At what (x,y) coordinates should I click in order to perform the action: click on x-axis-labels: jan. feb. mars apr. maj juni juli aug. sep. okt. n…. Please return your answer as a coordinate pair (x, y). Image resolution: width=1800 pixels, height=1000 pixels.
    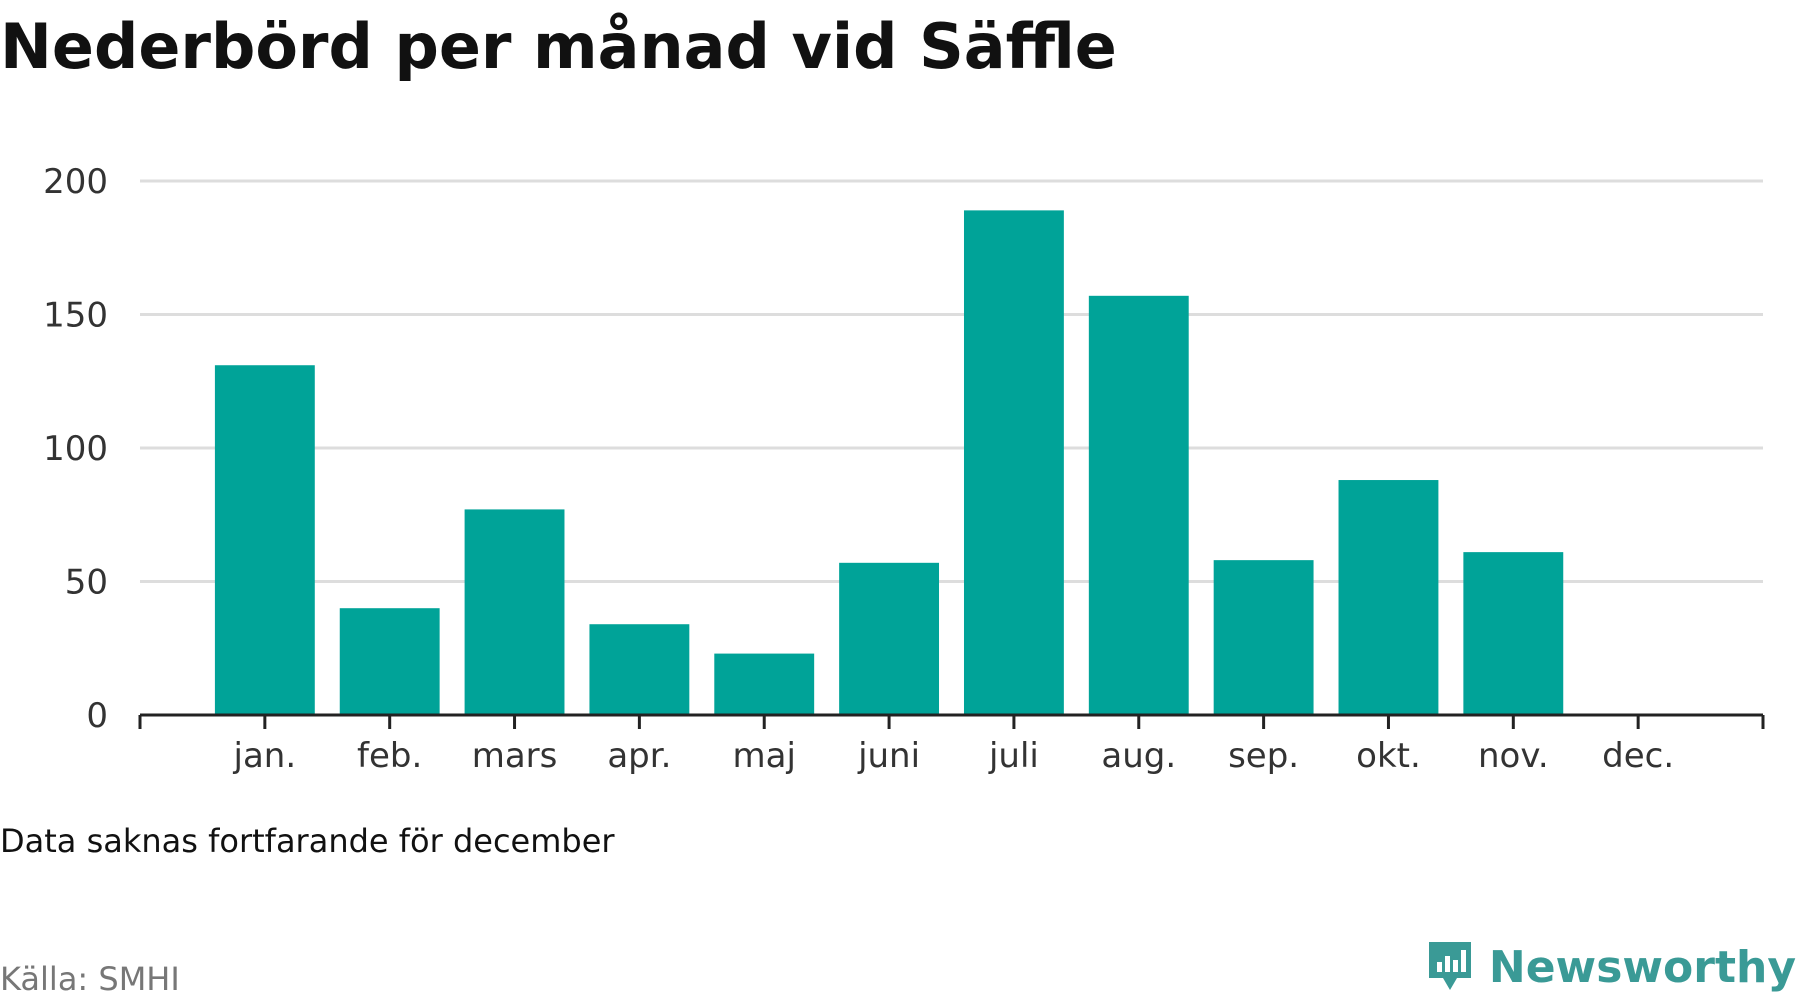
    Looking at the image, I should click on (954, 756).